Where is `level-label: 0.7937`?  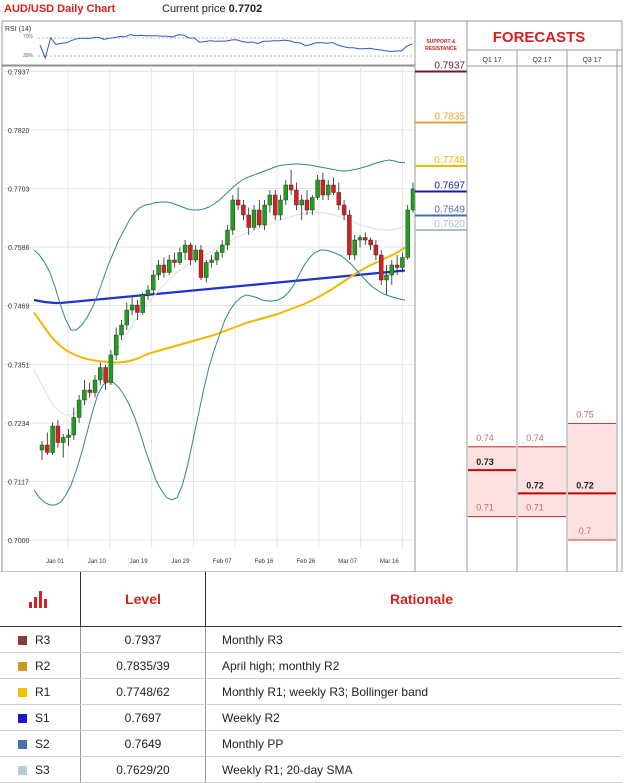
level-label: 0.7937 is located at coordinates (449, 66).